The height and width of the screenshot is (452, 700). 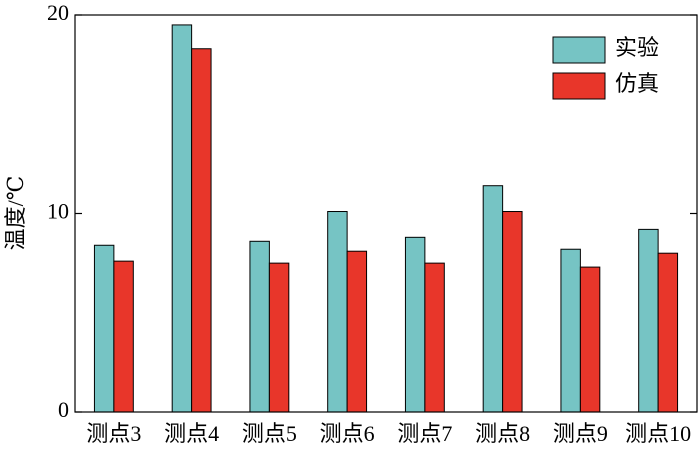 I want to click on y-tick-label: 20, so click(x=58, y=12).